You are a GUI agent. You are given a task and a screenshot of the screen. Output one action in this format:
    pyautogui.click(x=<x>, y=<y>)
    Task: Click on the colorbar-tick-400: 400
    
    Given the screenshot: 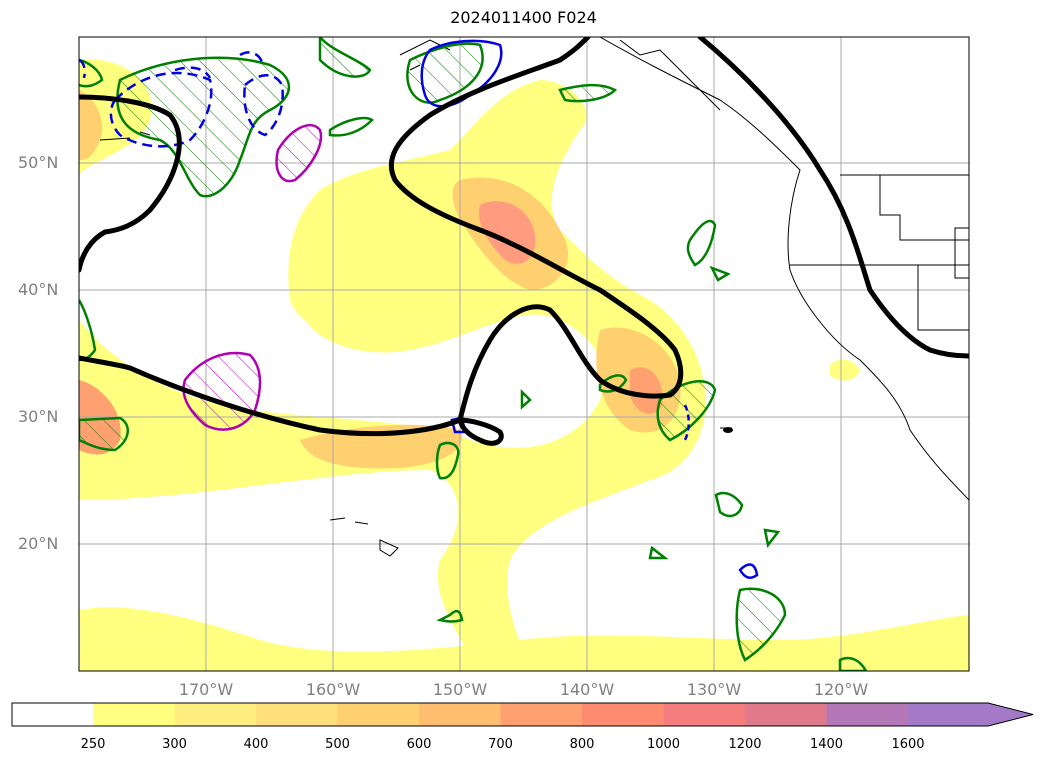 What is the action you would take?
    pyautogui.click(x=256, y=744)
    